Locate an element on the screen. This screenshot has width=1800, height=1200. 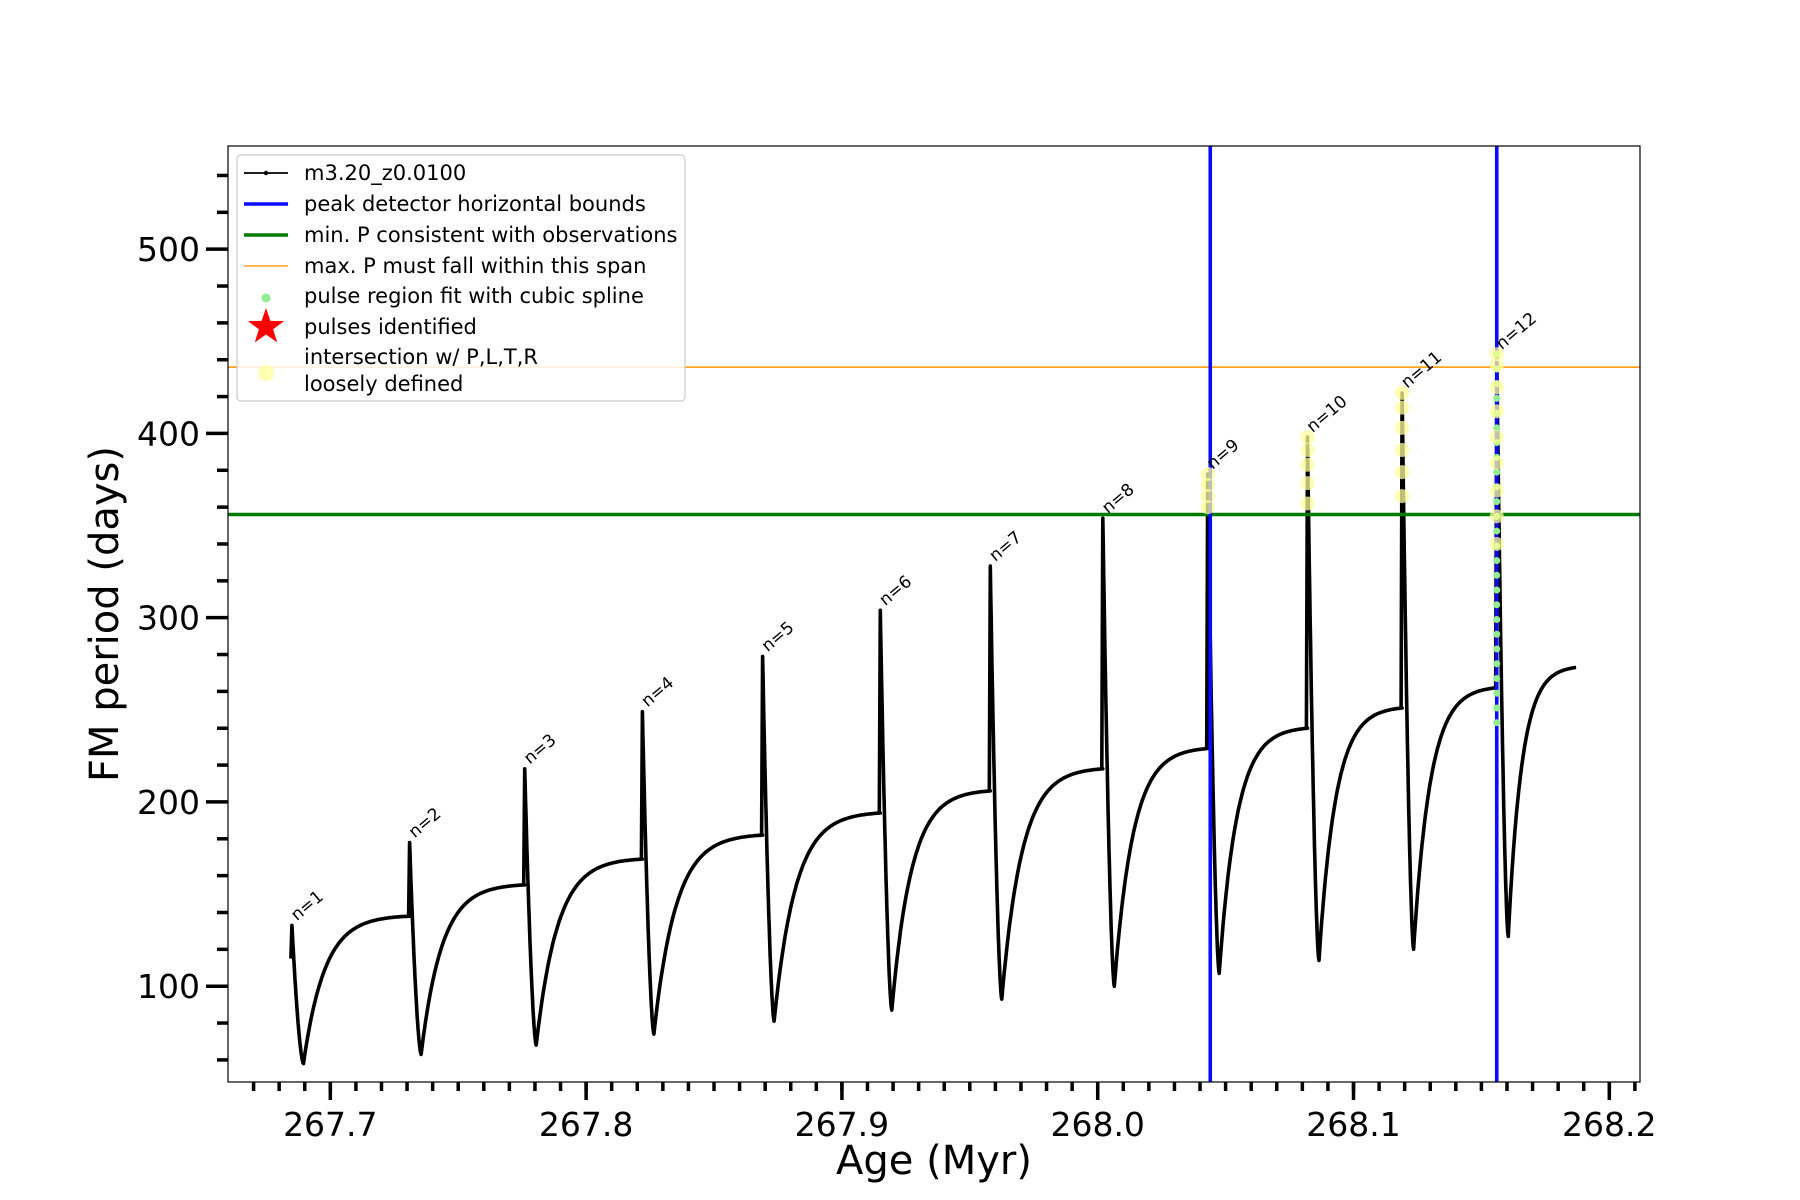
y-tick-label: 300 is located at coordinates (168, 618).